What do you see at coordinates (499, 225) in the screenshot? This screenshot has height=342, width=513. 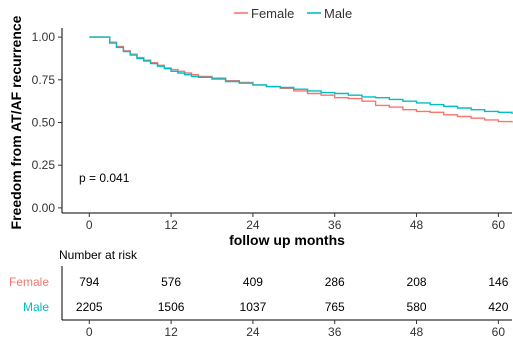 I see `x-tick-label: 60` at bounding box center [499, 225].